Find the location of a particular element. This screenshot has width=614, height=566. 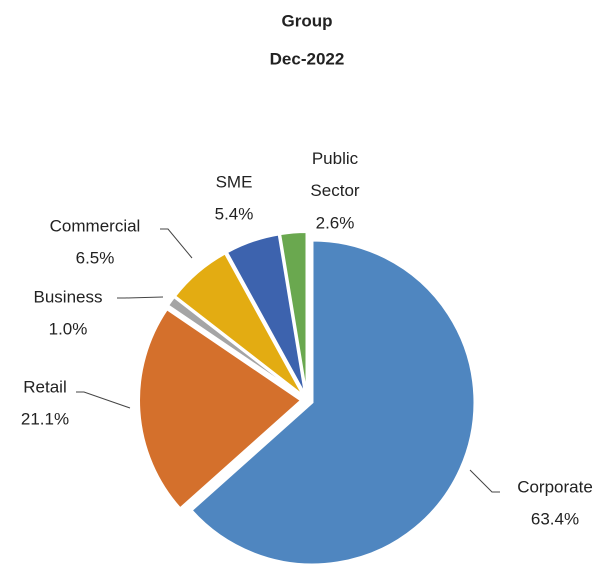

chart-subtitle: Dec-2022 is located at coordinates (307, 58).